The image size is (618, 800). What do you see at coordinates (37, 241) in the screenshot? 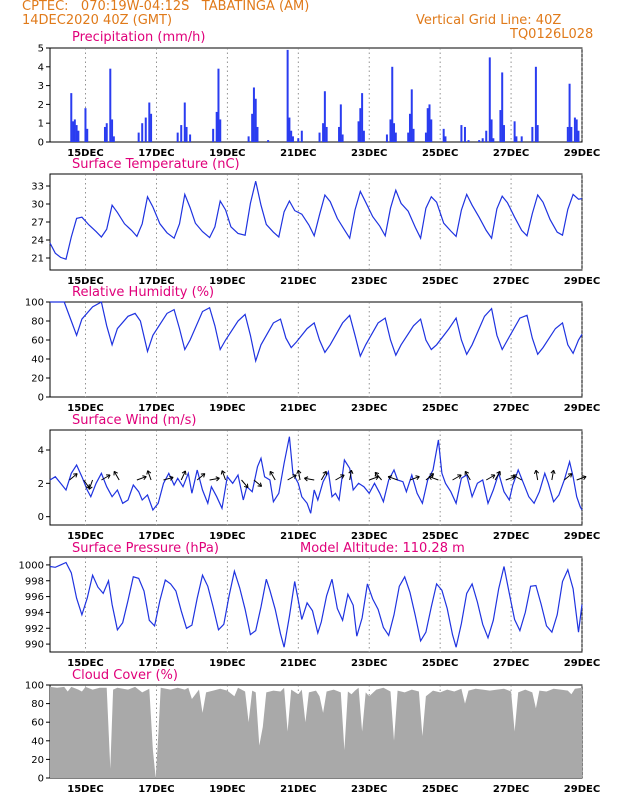
I see `y-tick-label: 24` at bounding box center [37, 241].